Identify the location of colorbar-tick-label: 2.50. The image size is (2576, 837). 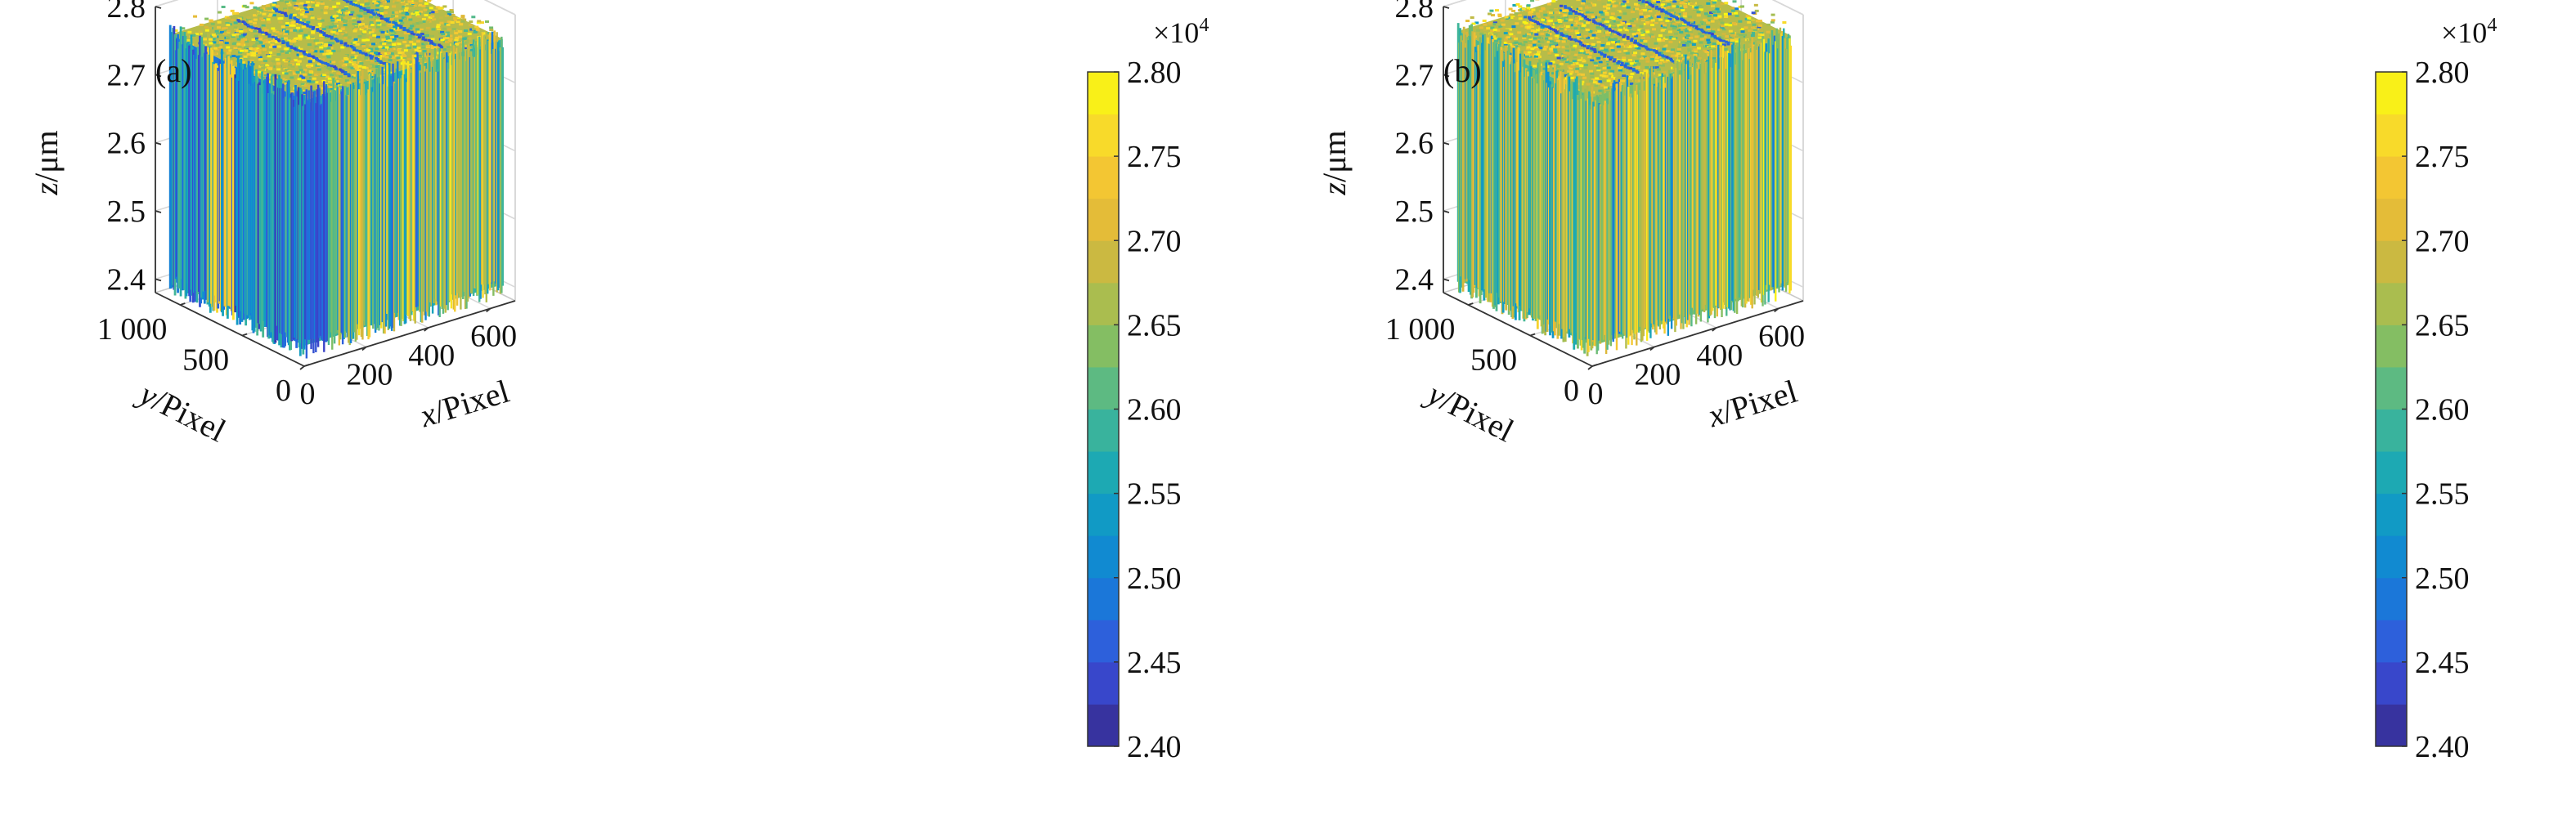
(2443, 579).